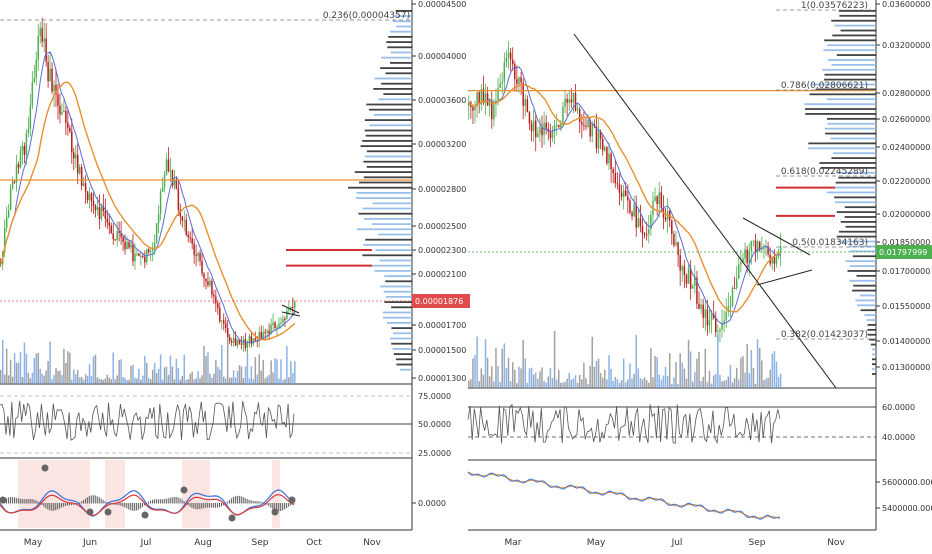  Describe the element at coordinates (434, 424) in the screenshot. I see `left-oscillator-tick-label: 50.0000` at that location.